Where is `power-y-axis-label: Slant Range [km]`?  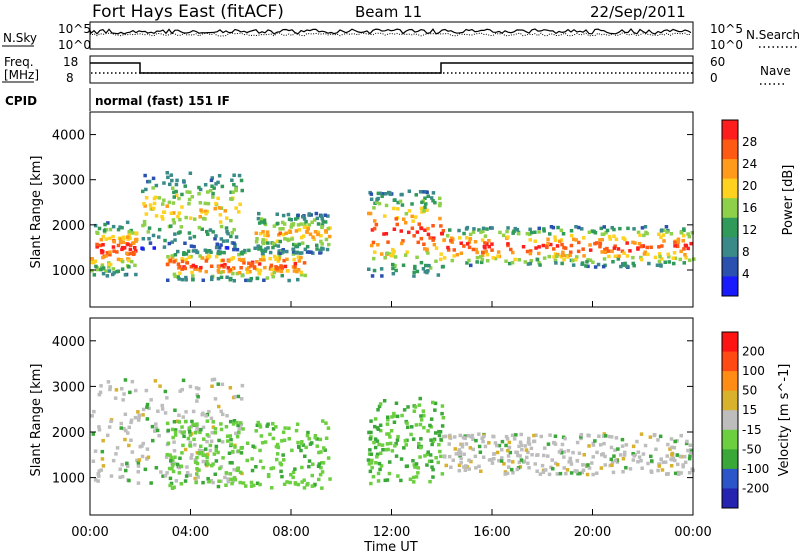 power-y-axis-label: Slant Range [km] is located at coordinates (36, 212).